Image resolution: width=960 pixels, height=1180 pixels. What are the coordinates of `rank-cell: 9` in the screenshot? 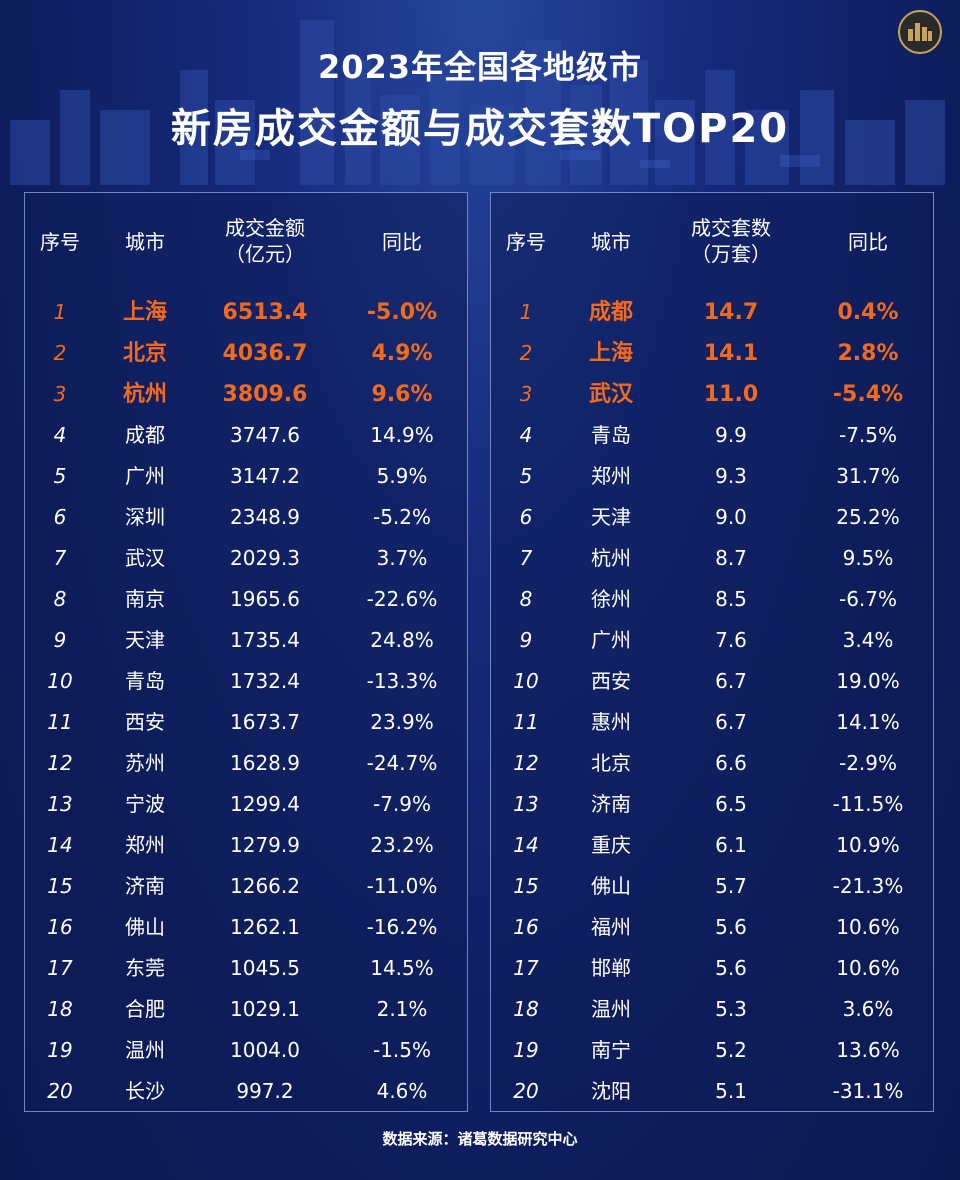 It's located at (60, 640).